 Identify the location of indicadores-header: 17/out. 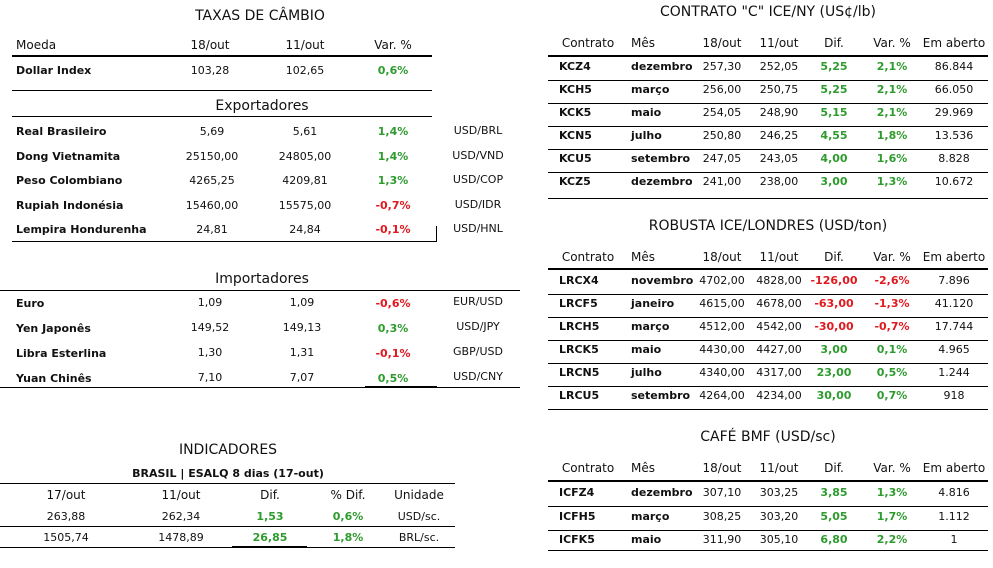
(66, 495).